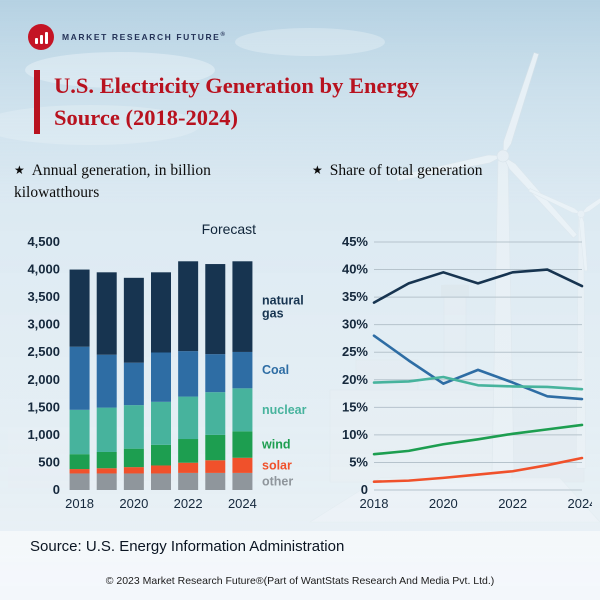 This screenshot has height=600, width=600. Describe the element at coordinates (355, 241) in the screenshot. I see `line-y-tick-label: 45%` at that location.